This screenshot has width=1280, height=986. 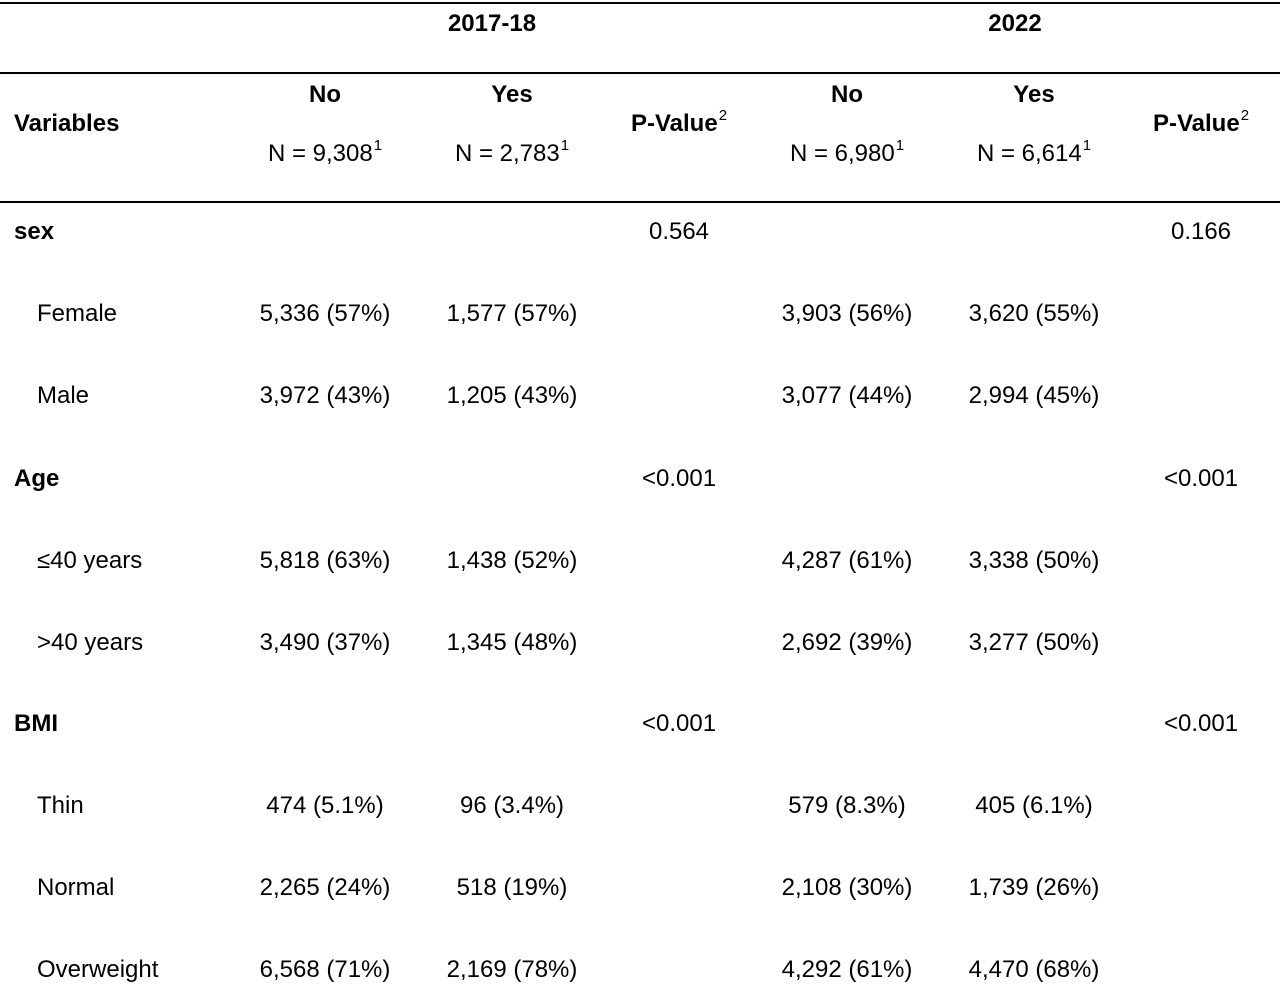 I want to click on pvalue-2022-bmi: <0.001, so click(x=1201, y=723).